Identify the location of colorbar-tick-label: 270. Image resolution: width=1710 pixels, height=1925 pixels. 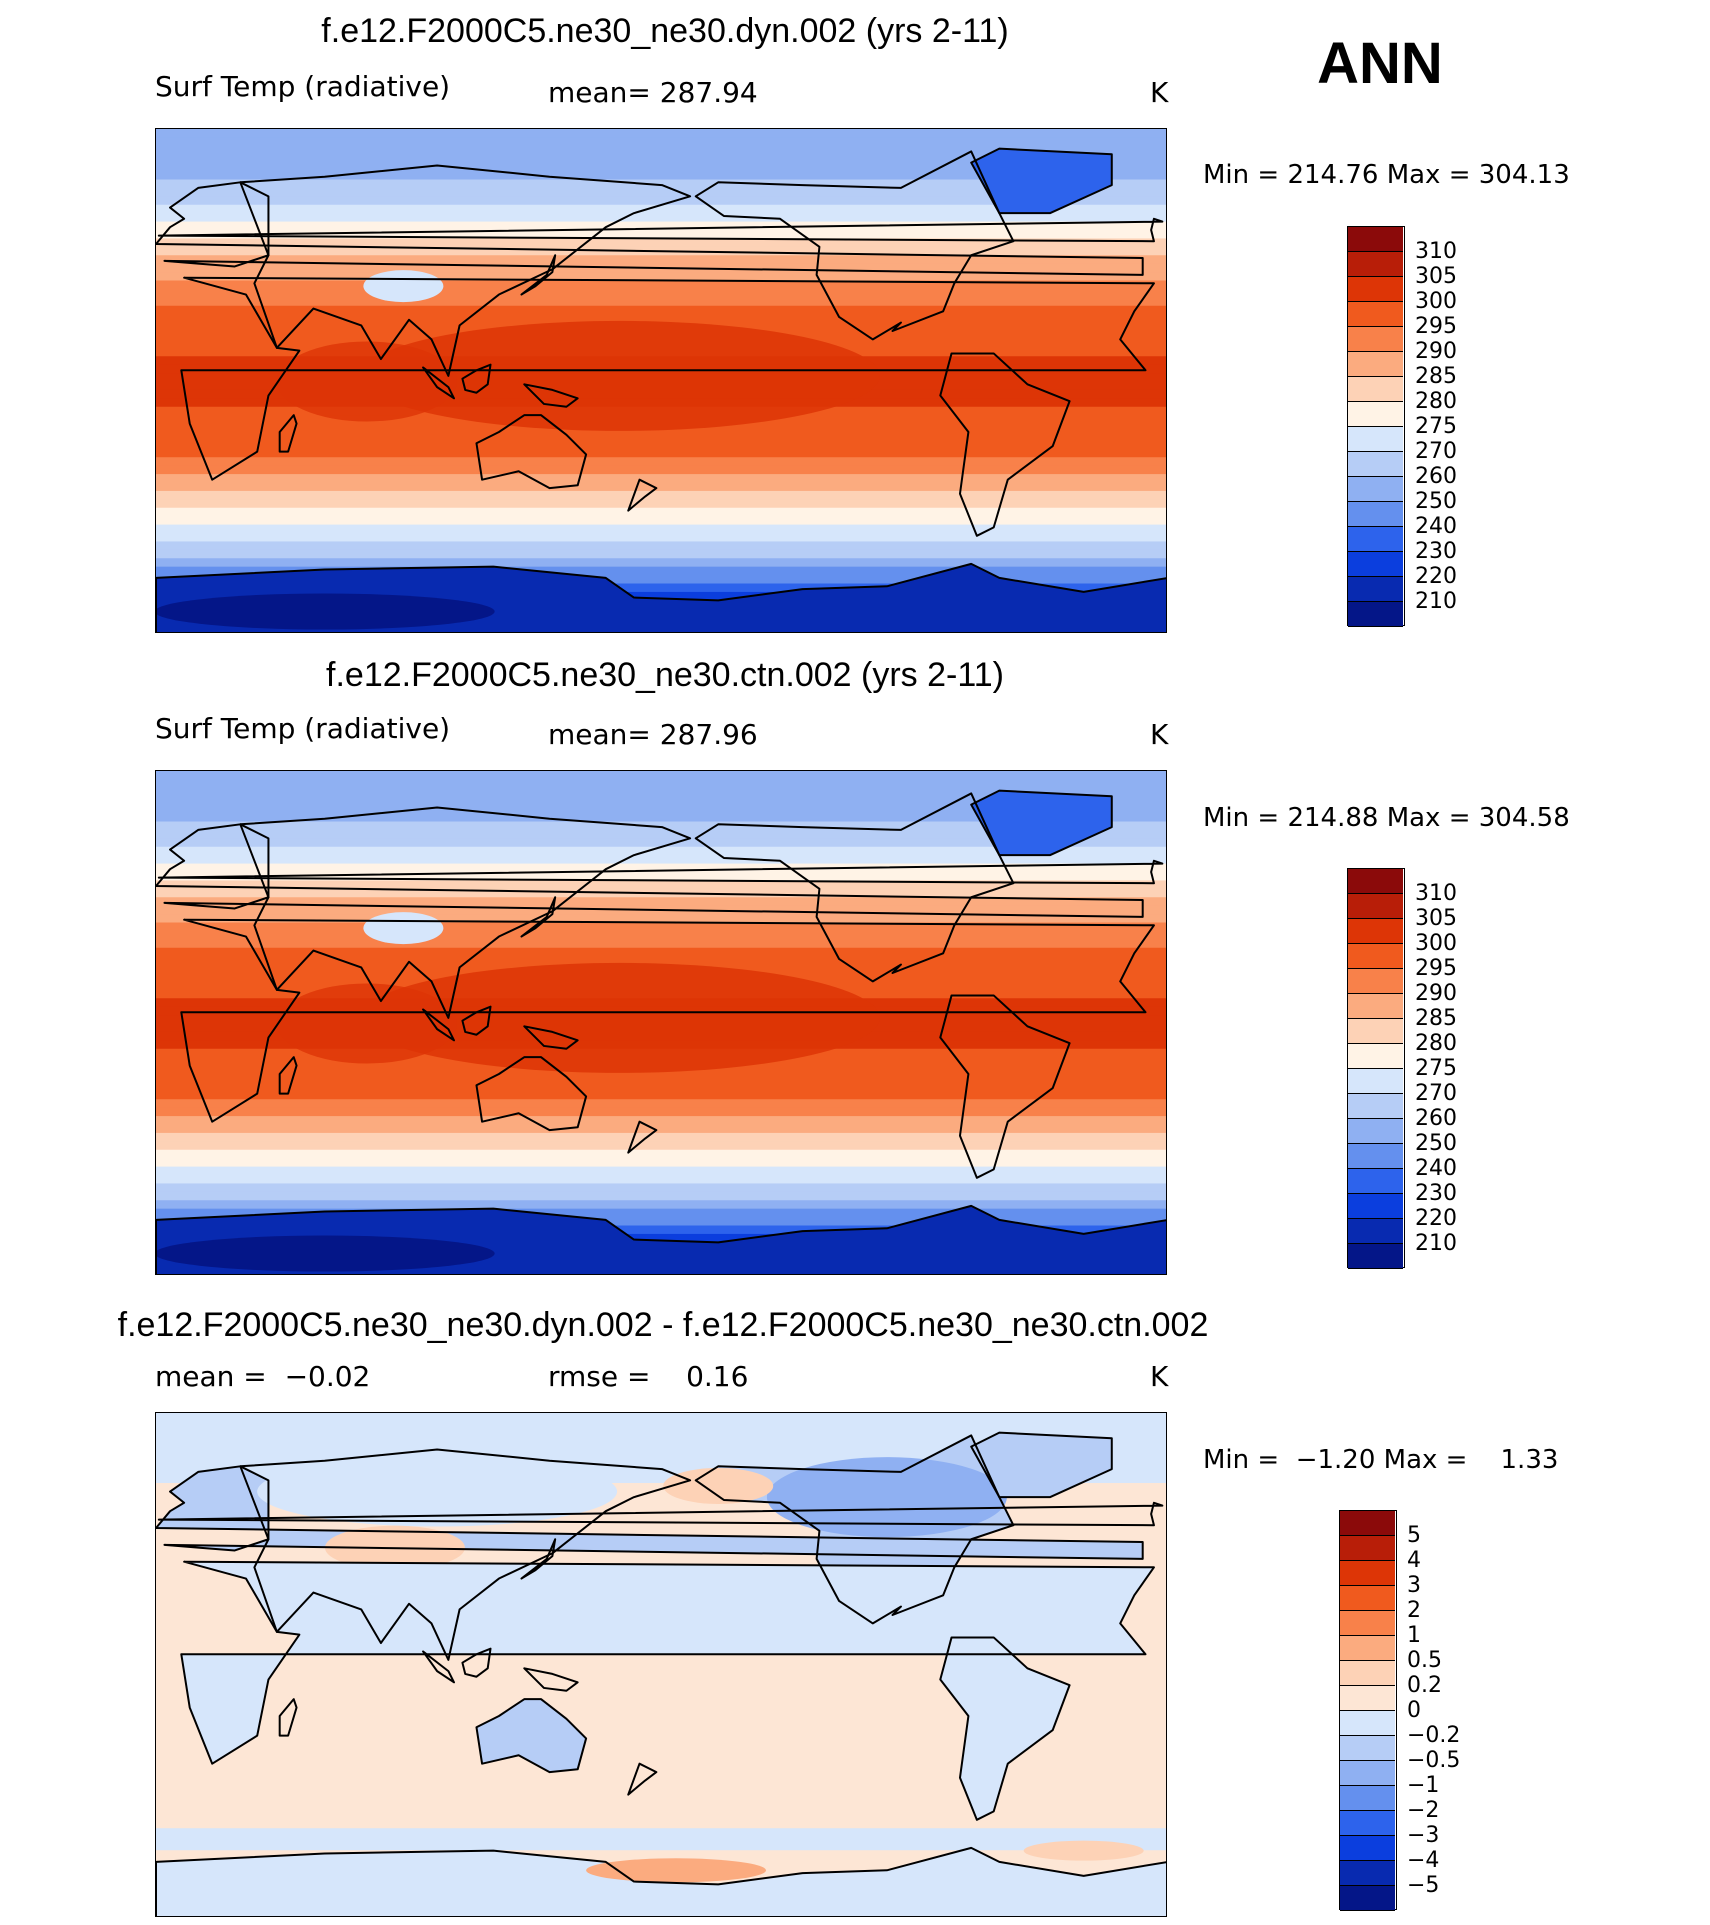
(1436, 1093).